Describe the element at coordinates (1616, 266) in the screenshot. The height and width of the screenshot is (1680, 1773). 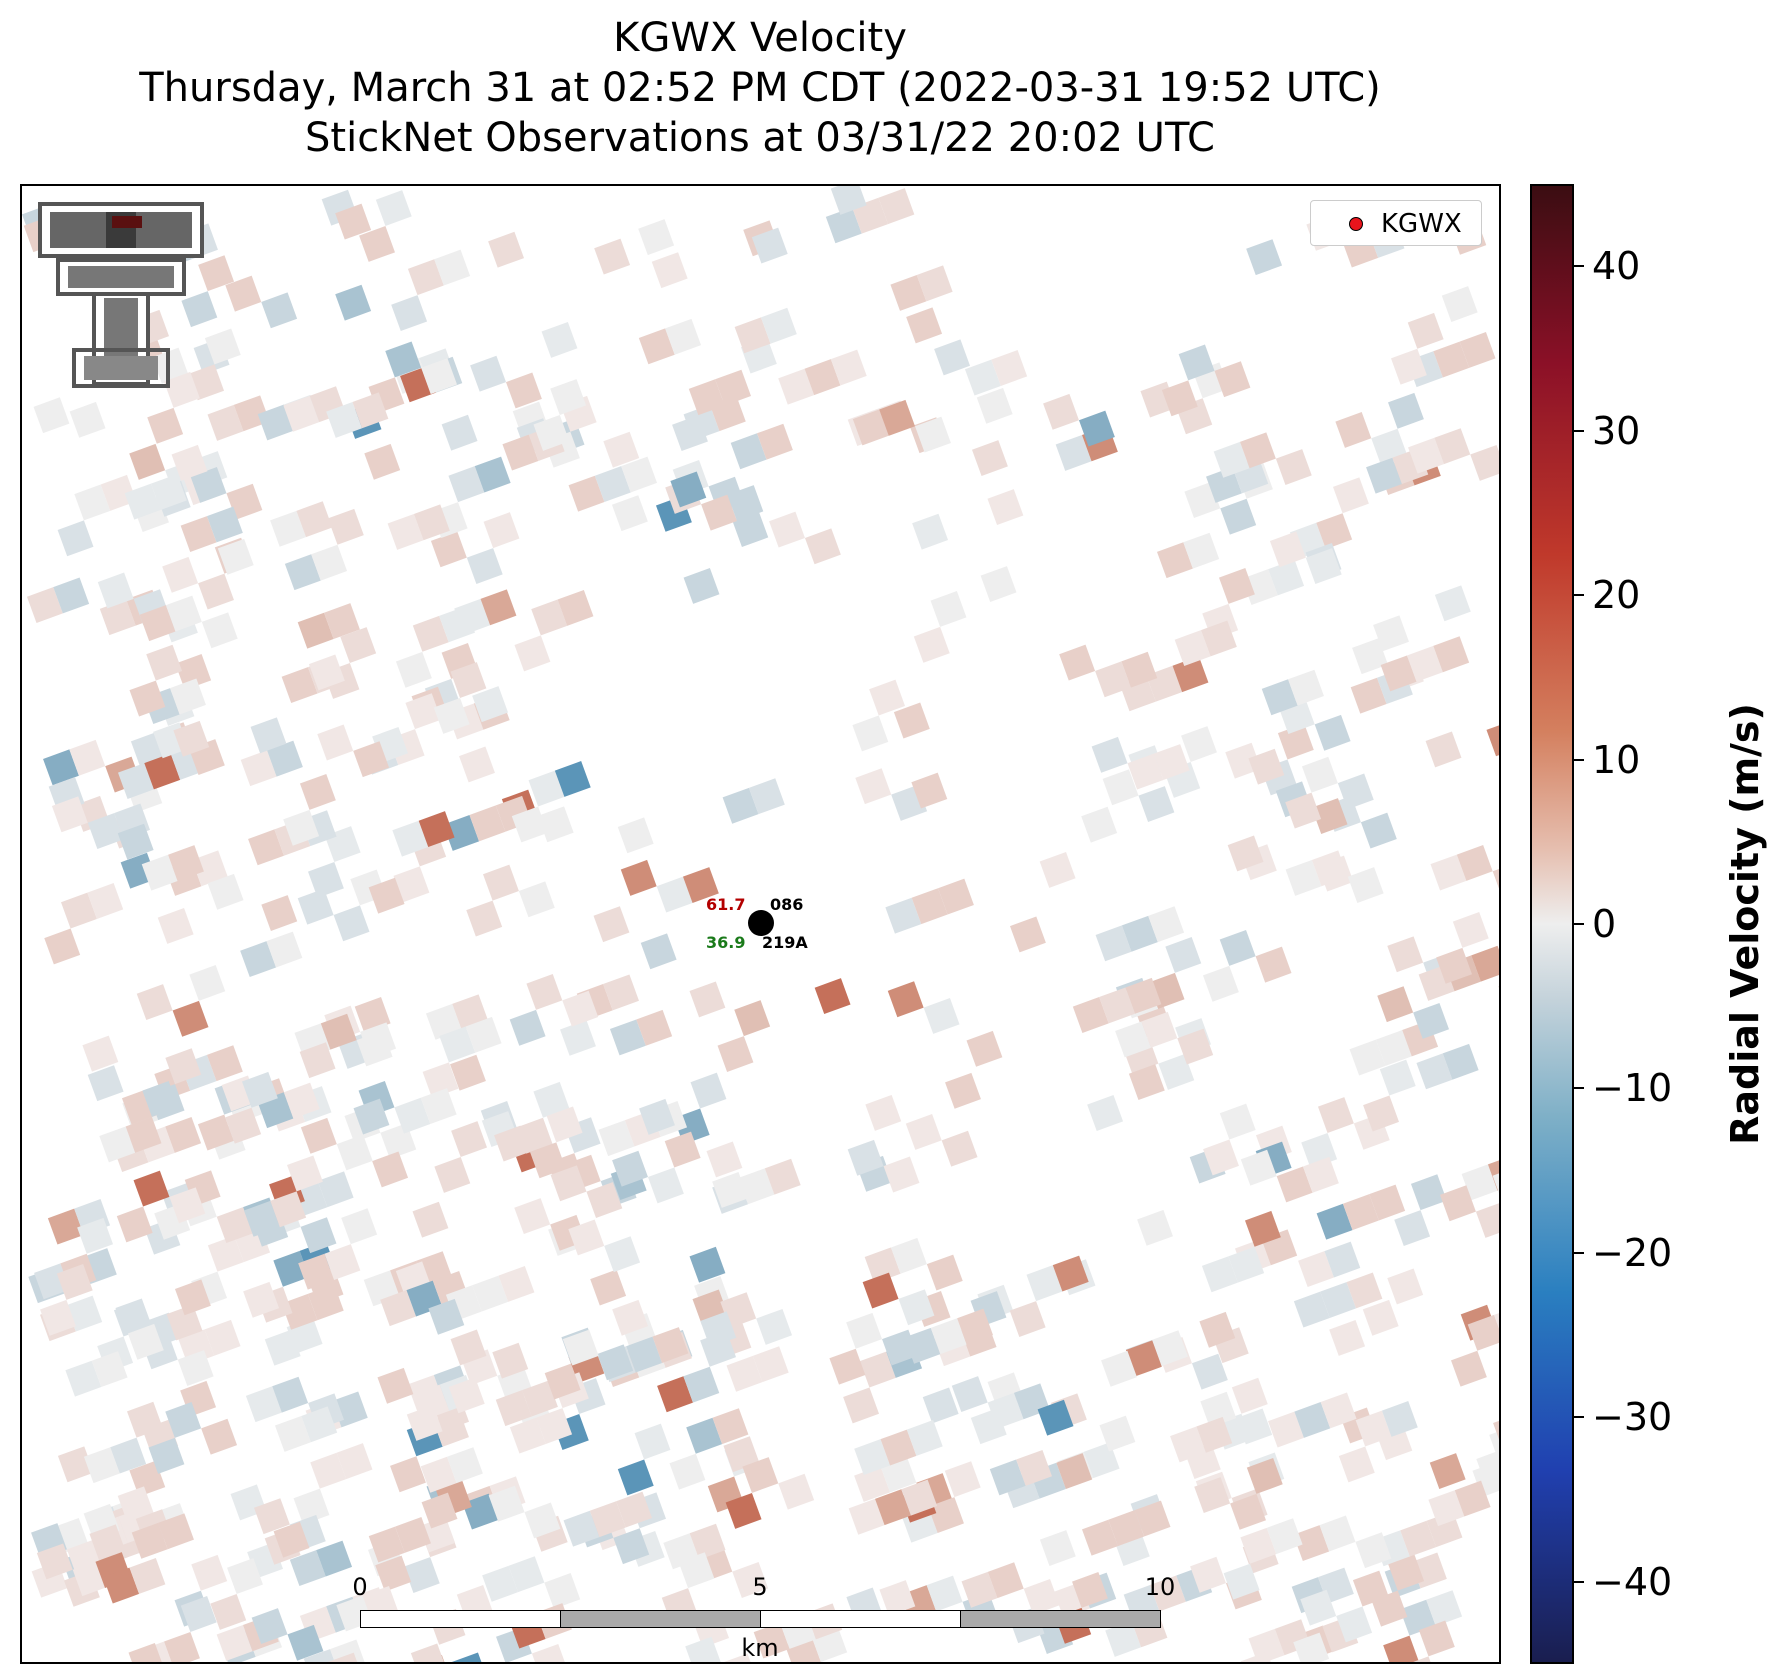
I see `colorbar-tick-label: 40` at that location.